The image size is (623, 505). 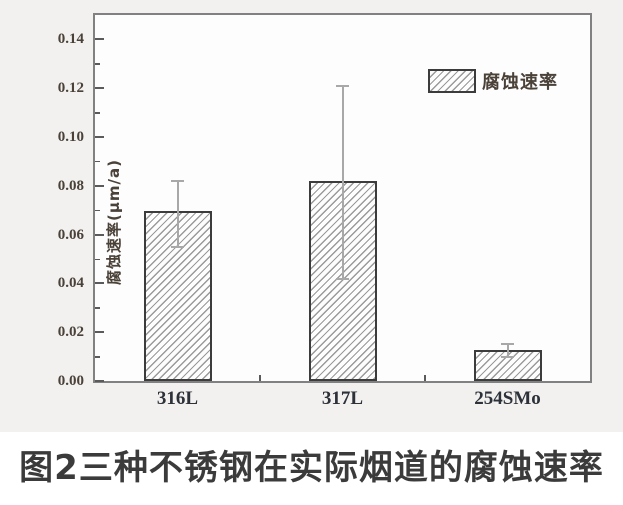 What do you see at coordinates (70, 137) in the screenshot?
I see `y-axis-tick-label: 0.10` at bounding box center [70, 137].